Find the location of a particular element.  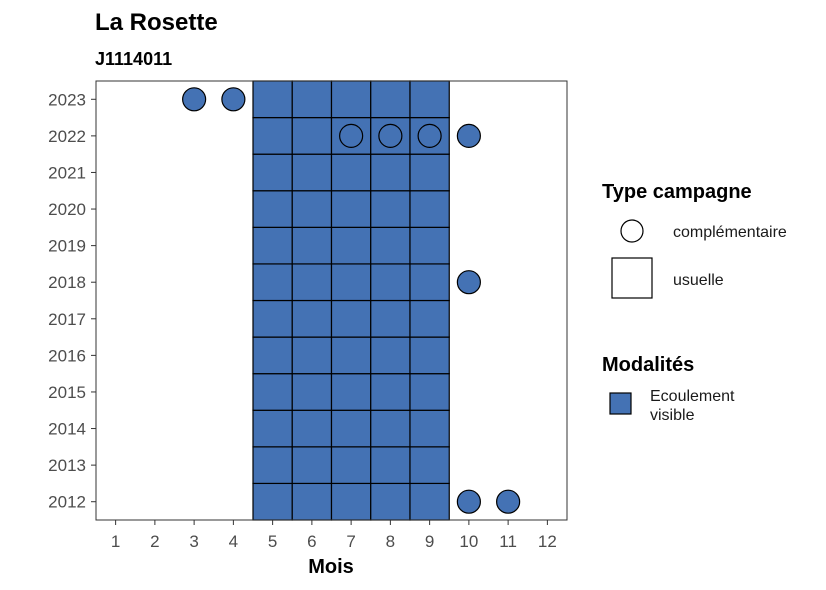

y-tick-label-2022: 2022 is located at coordinates (67, 136).